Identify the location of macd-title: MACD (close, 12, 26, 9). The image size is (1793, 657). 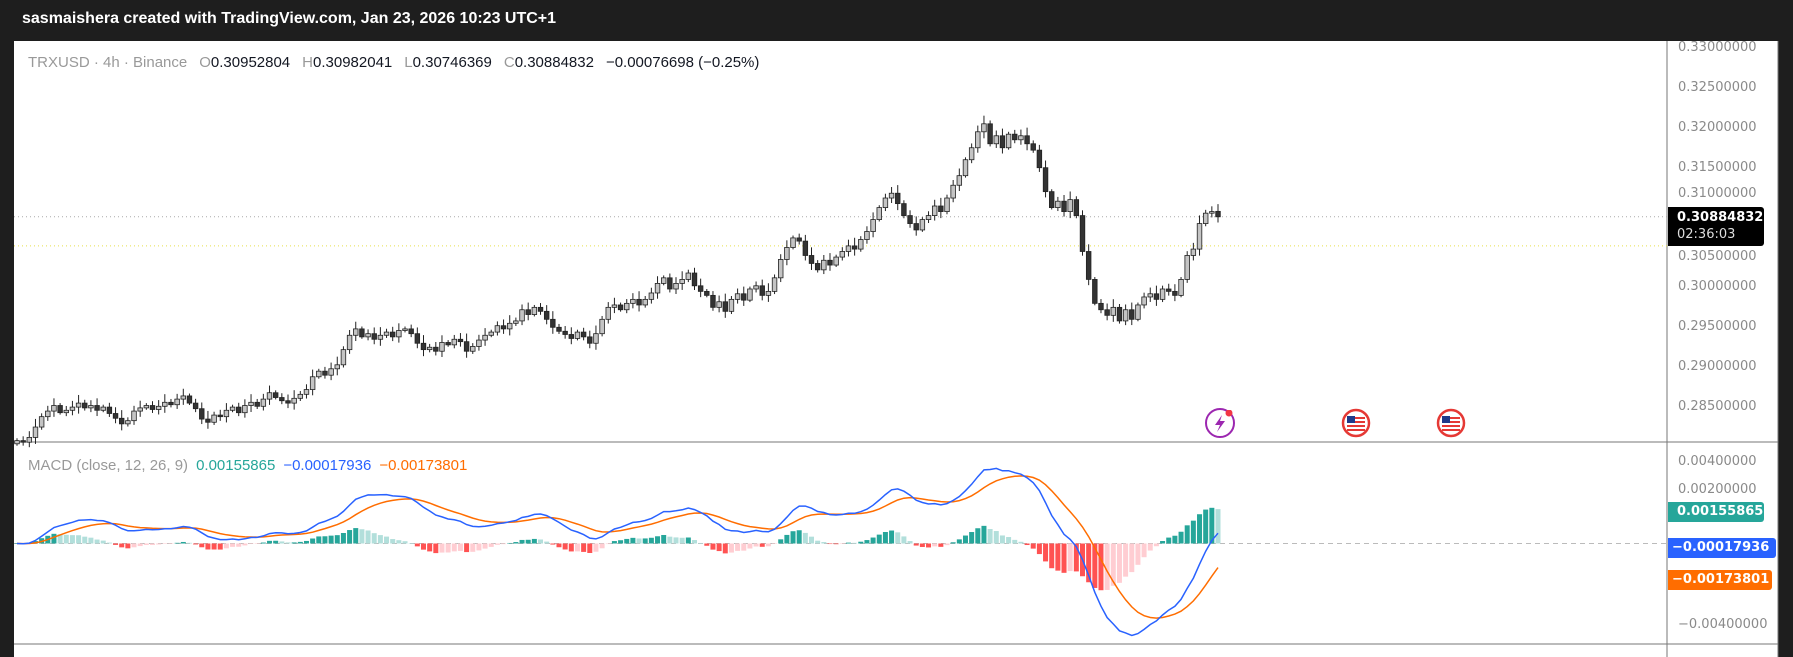
(108, 465).